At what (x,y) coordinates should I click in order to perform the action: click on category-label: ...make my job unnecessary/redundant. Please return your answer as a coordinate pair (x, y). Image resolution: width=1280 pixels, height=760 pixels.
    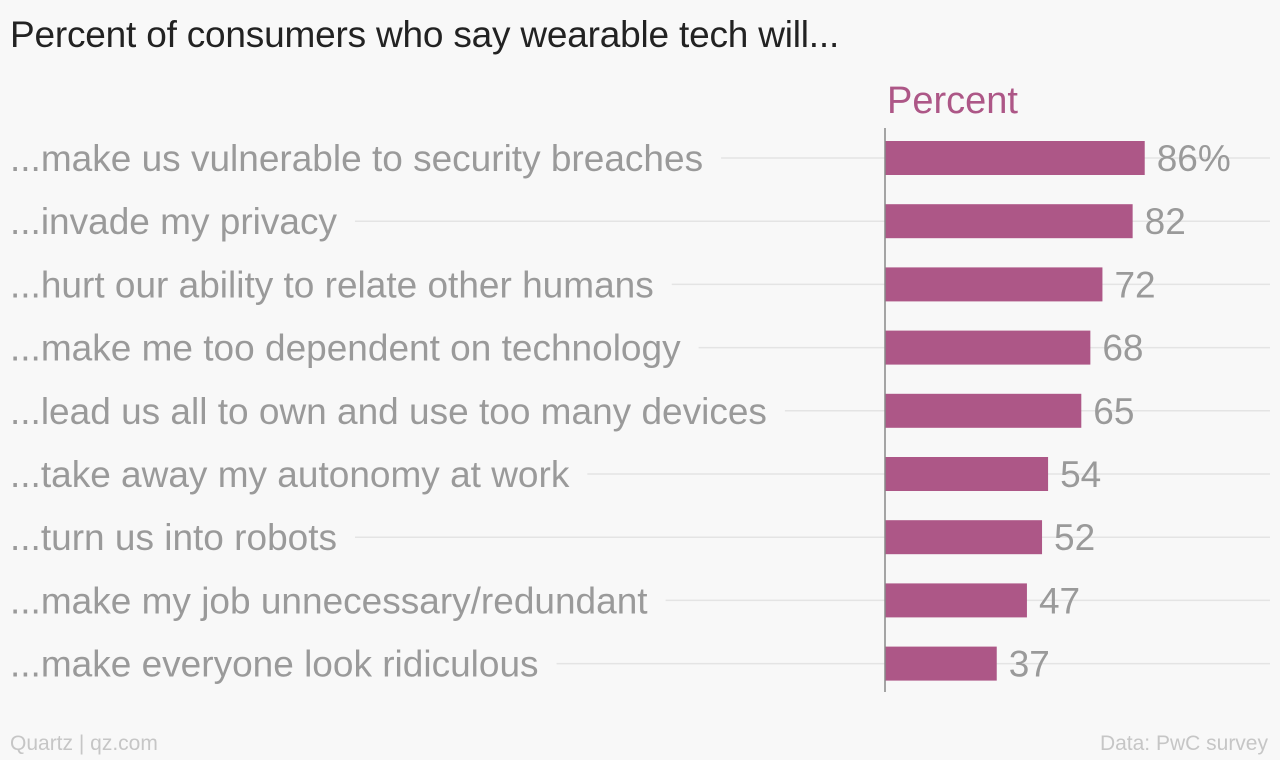
    Looking at the image, I should click on (329, 600).